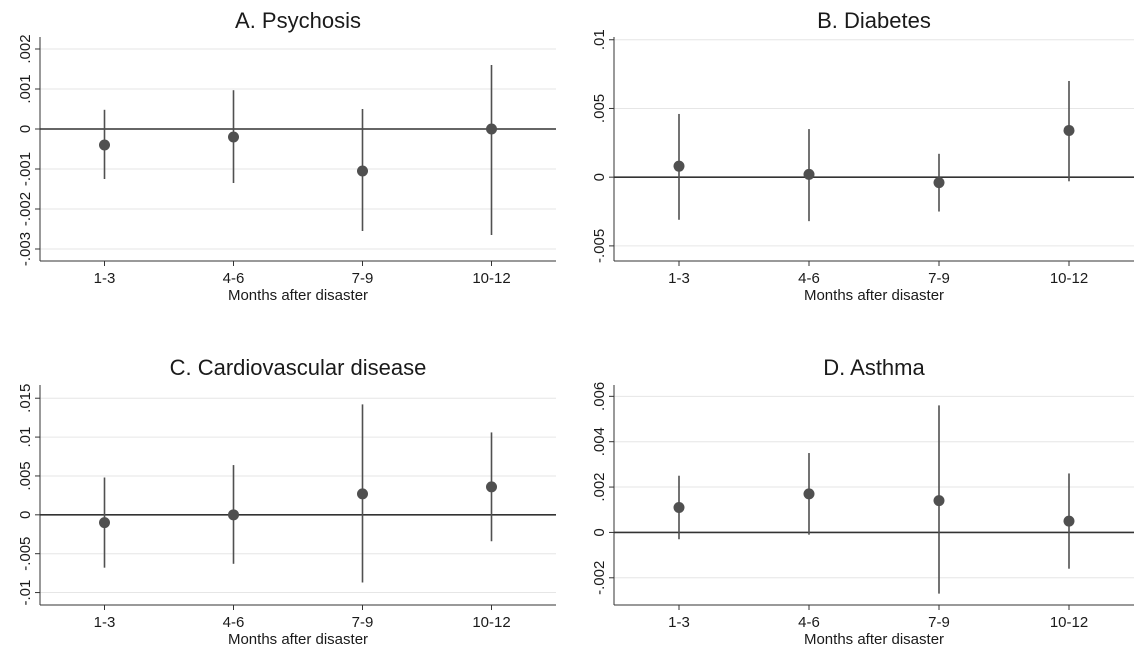  What do you see at coordinates (298, 367) in the screenshot?
I see `panel-title: C. Cardiovascular disease` at bounding box center [298, 367].